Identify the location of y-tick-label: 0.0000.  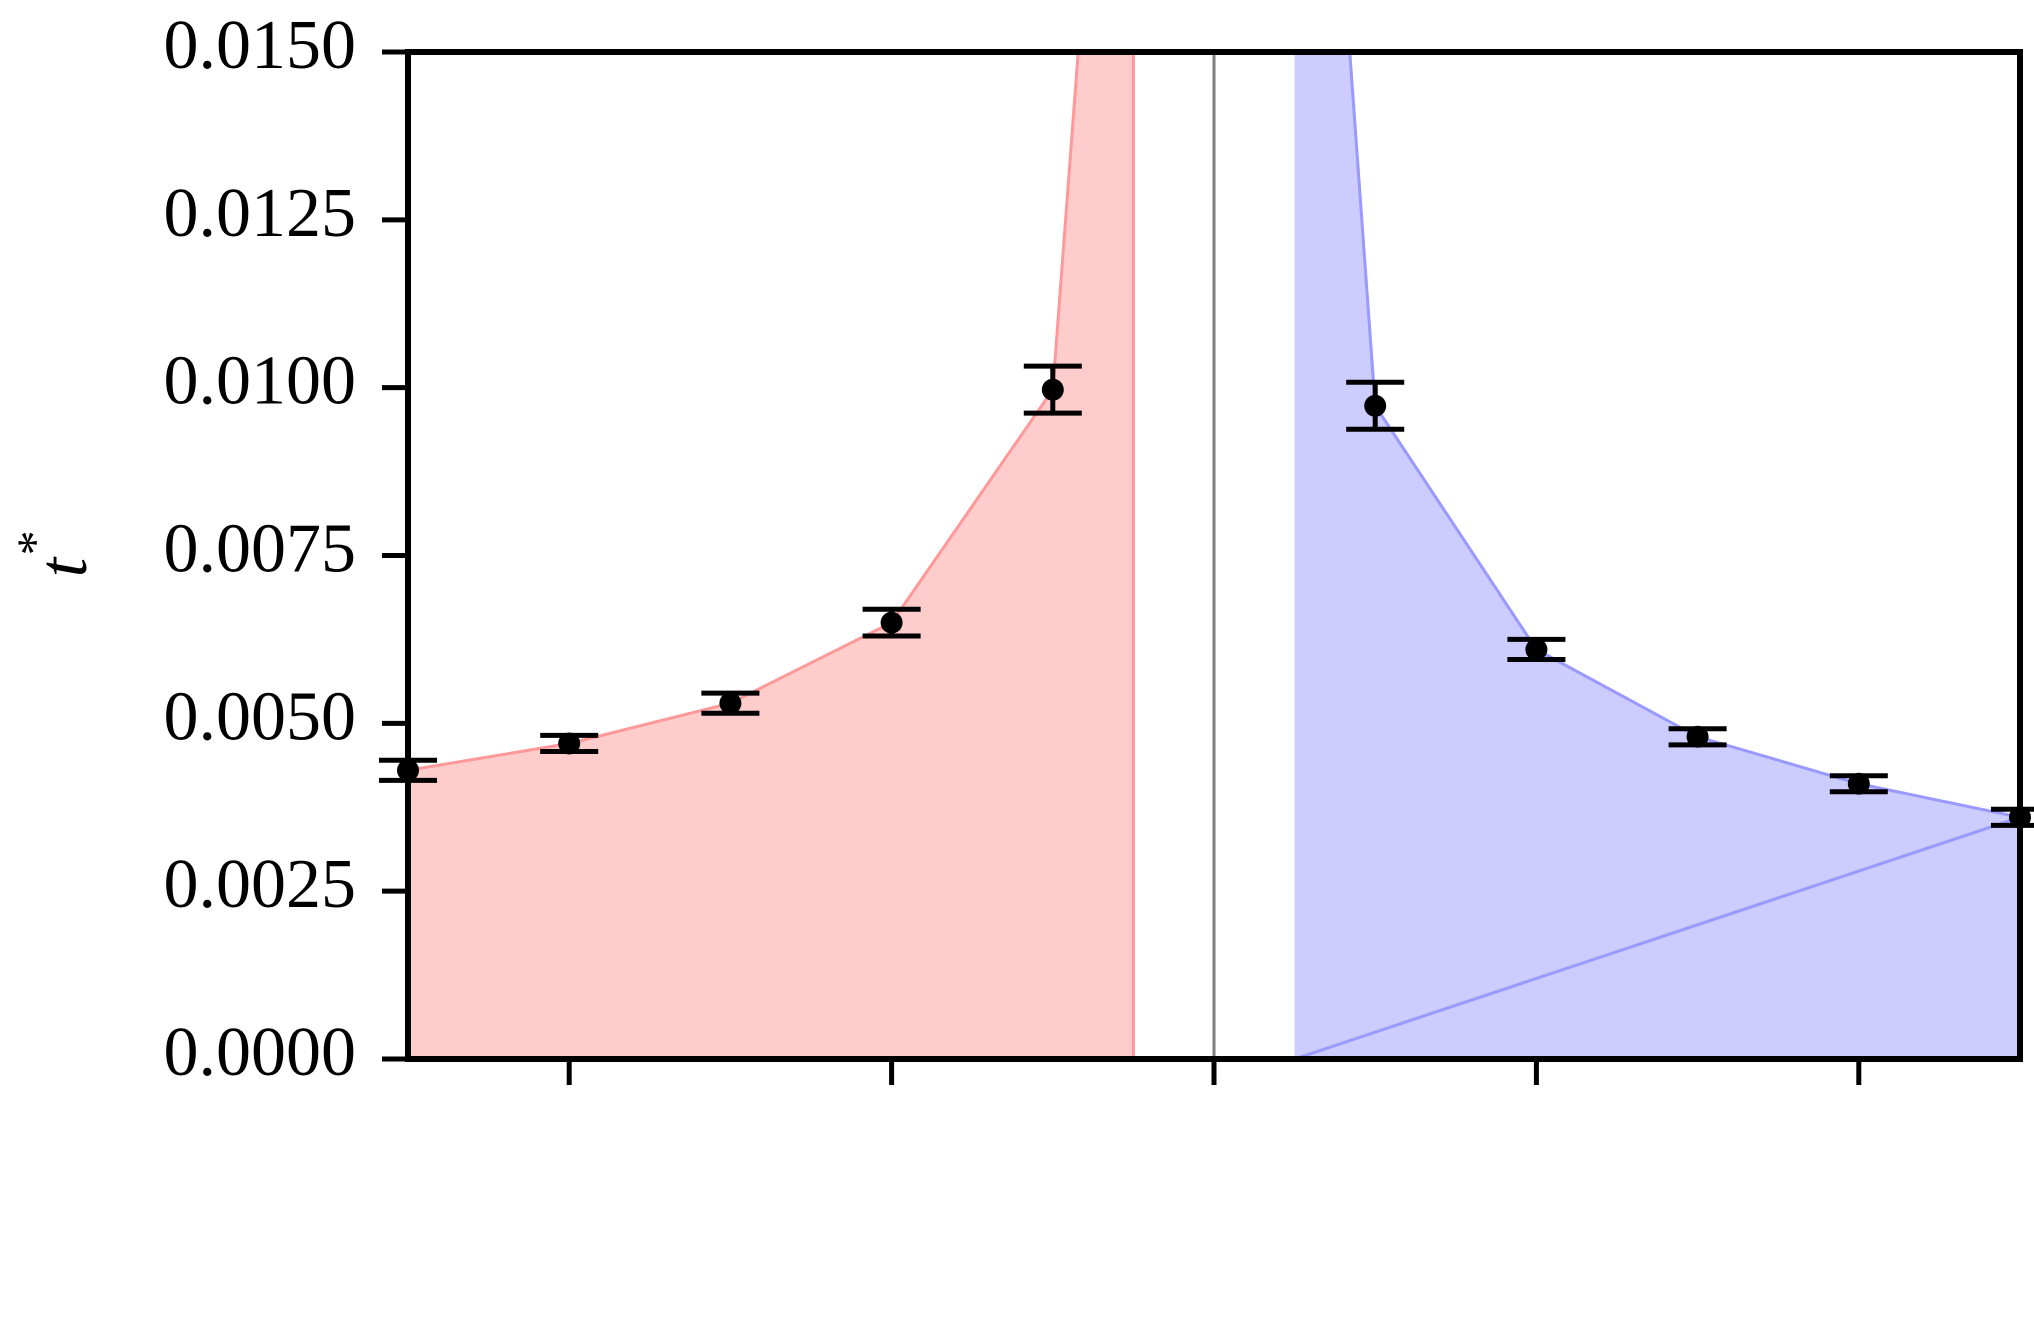
(260, 1052).